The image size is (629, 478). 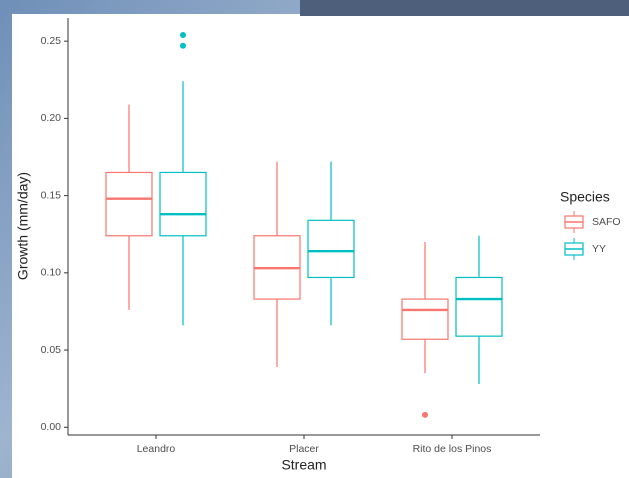 I want to click on y-tick-label: 0.05, so click(x=51, y=350).